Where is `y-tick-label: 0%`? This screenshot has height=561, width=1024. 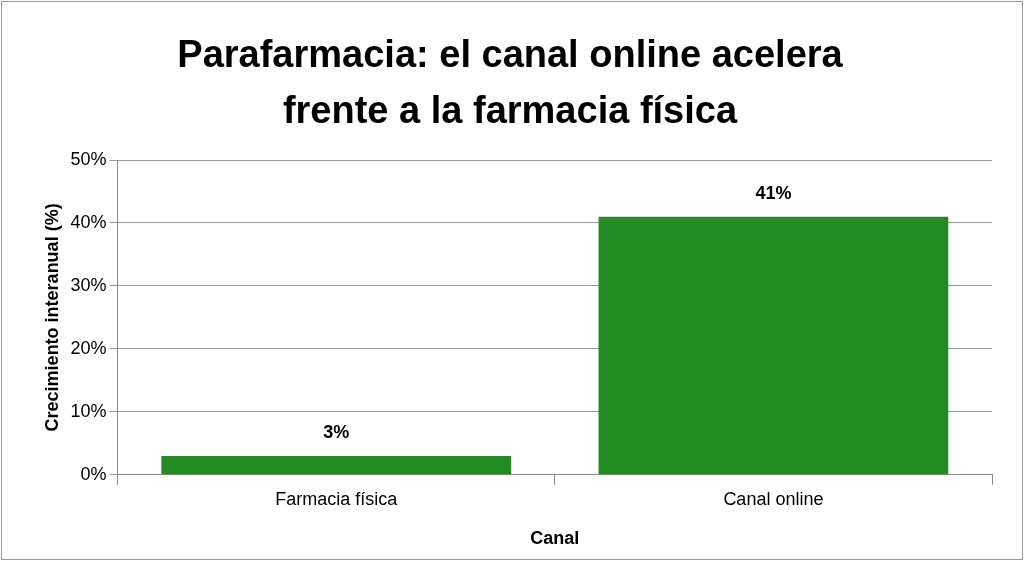 y-tick-label: 0% is located at coordinates (93, 473).